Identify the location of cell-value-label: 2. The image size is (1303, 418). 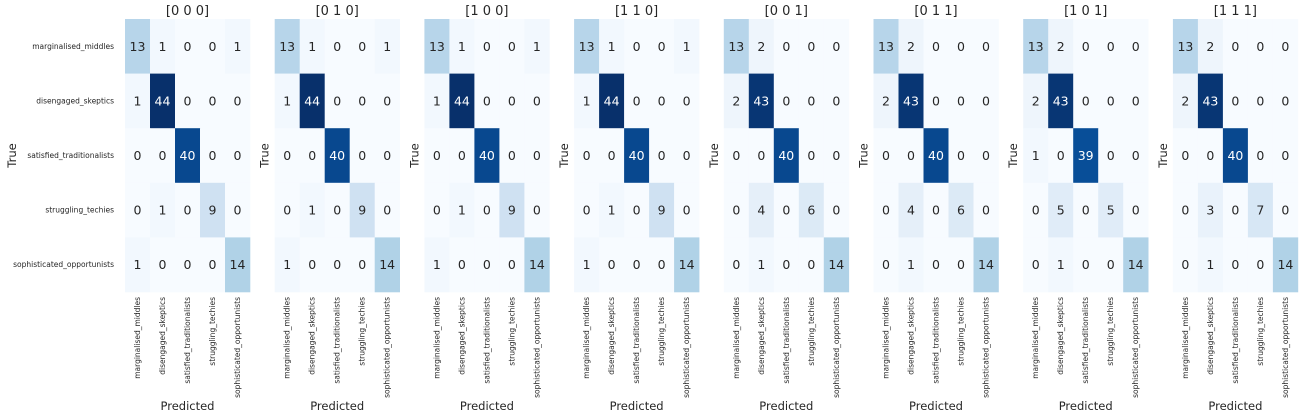
(1185, 100).